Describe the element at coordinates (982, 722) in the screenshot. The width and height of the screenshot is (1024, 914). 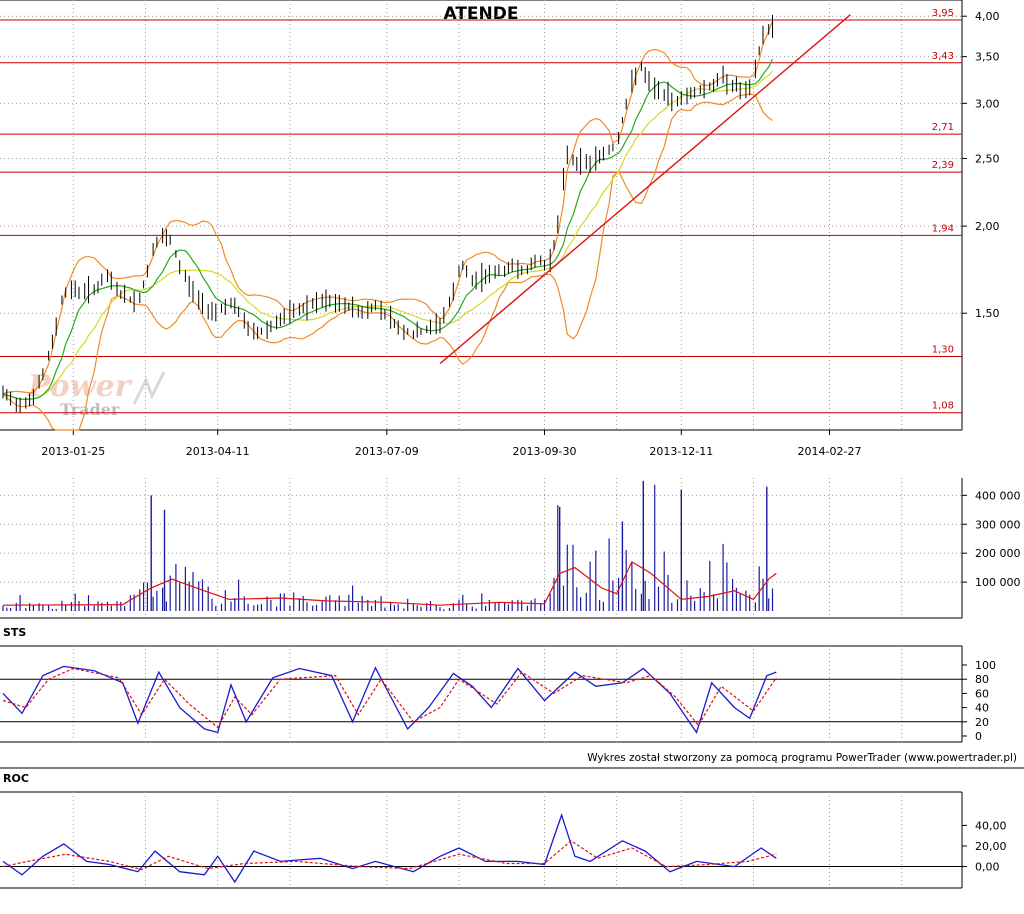
I see `sts-y-tick-label: 20` at that location.